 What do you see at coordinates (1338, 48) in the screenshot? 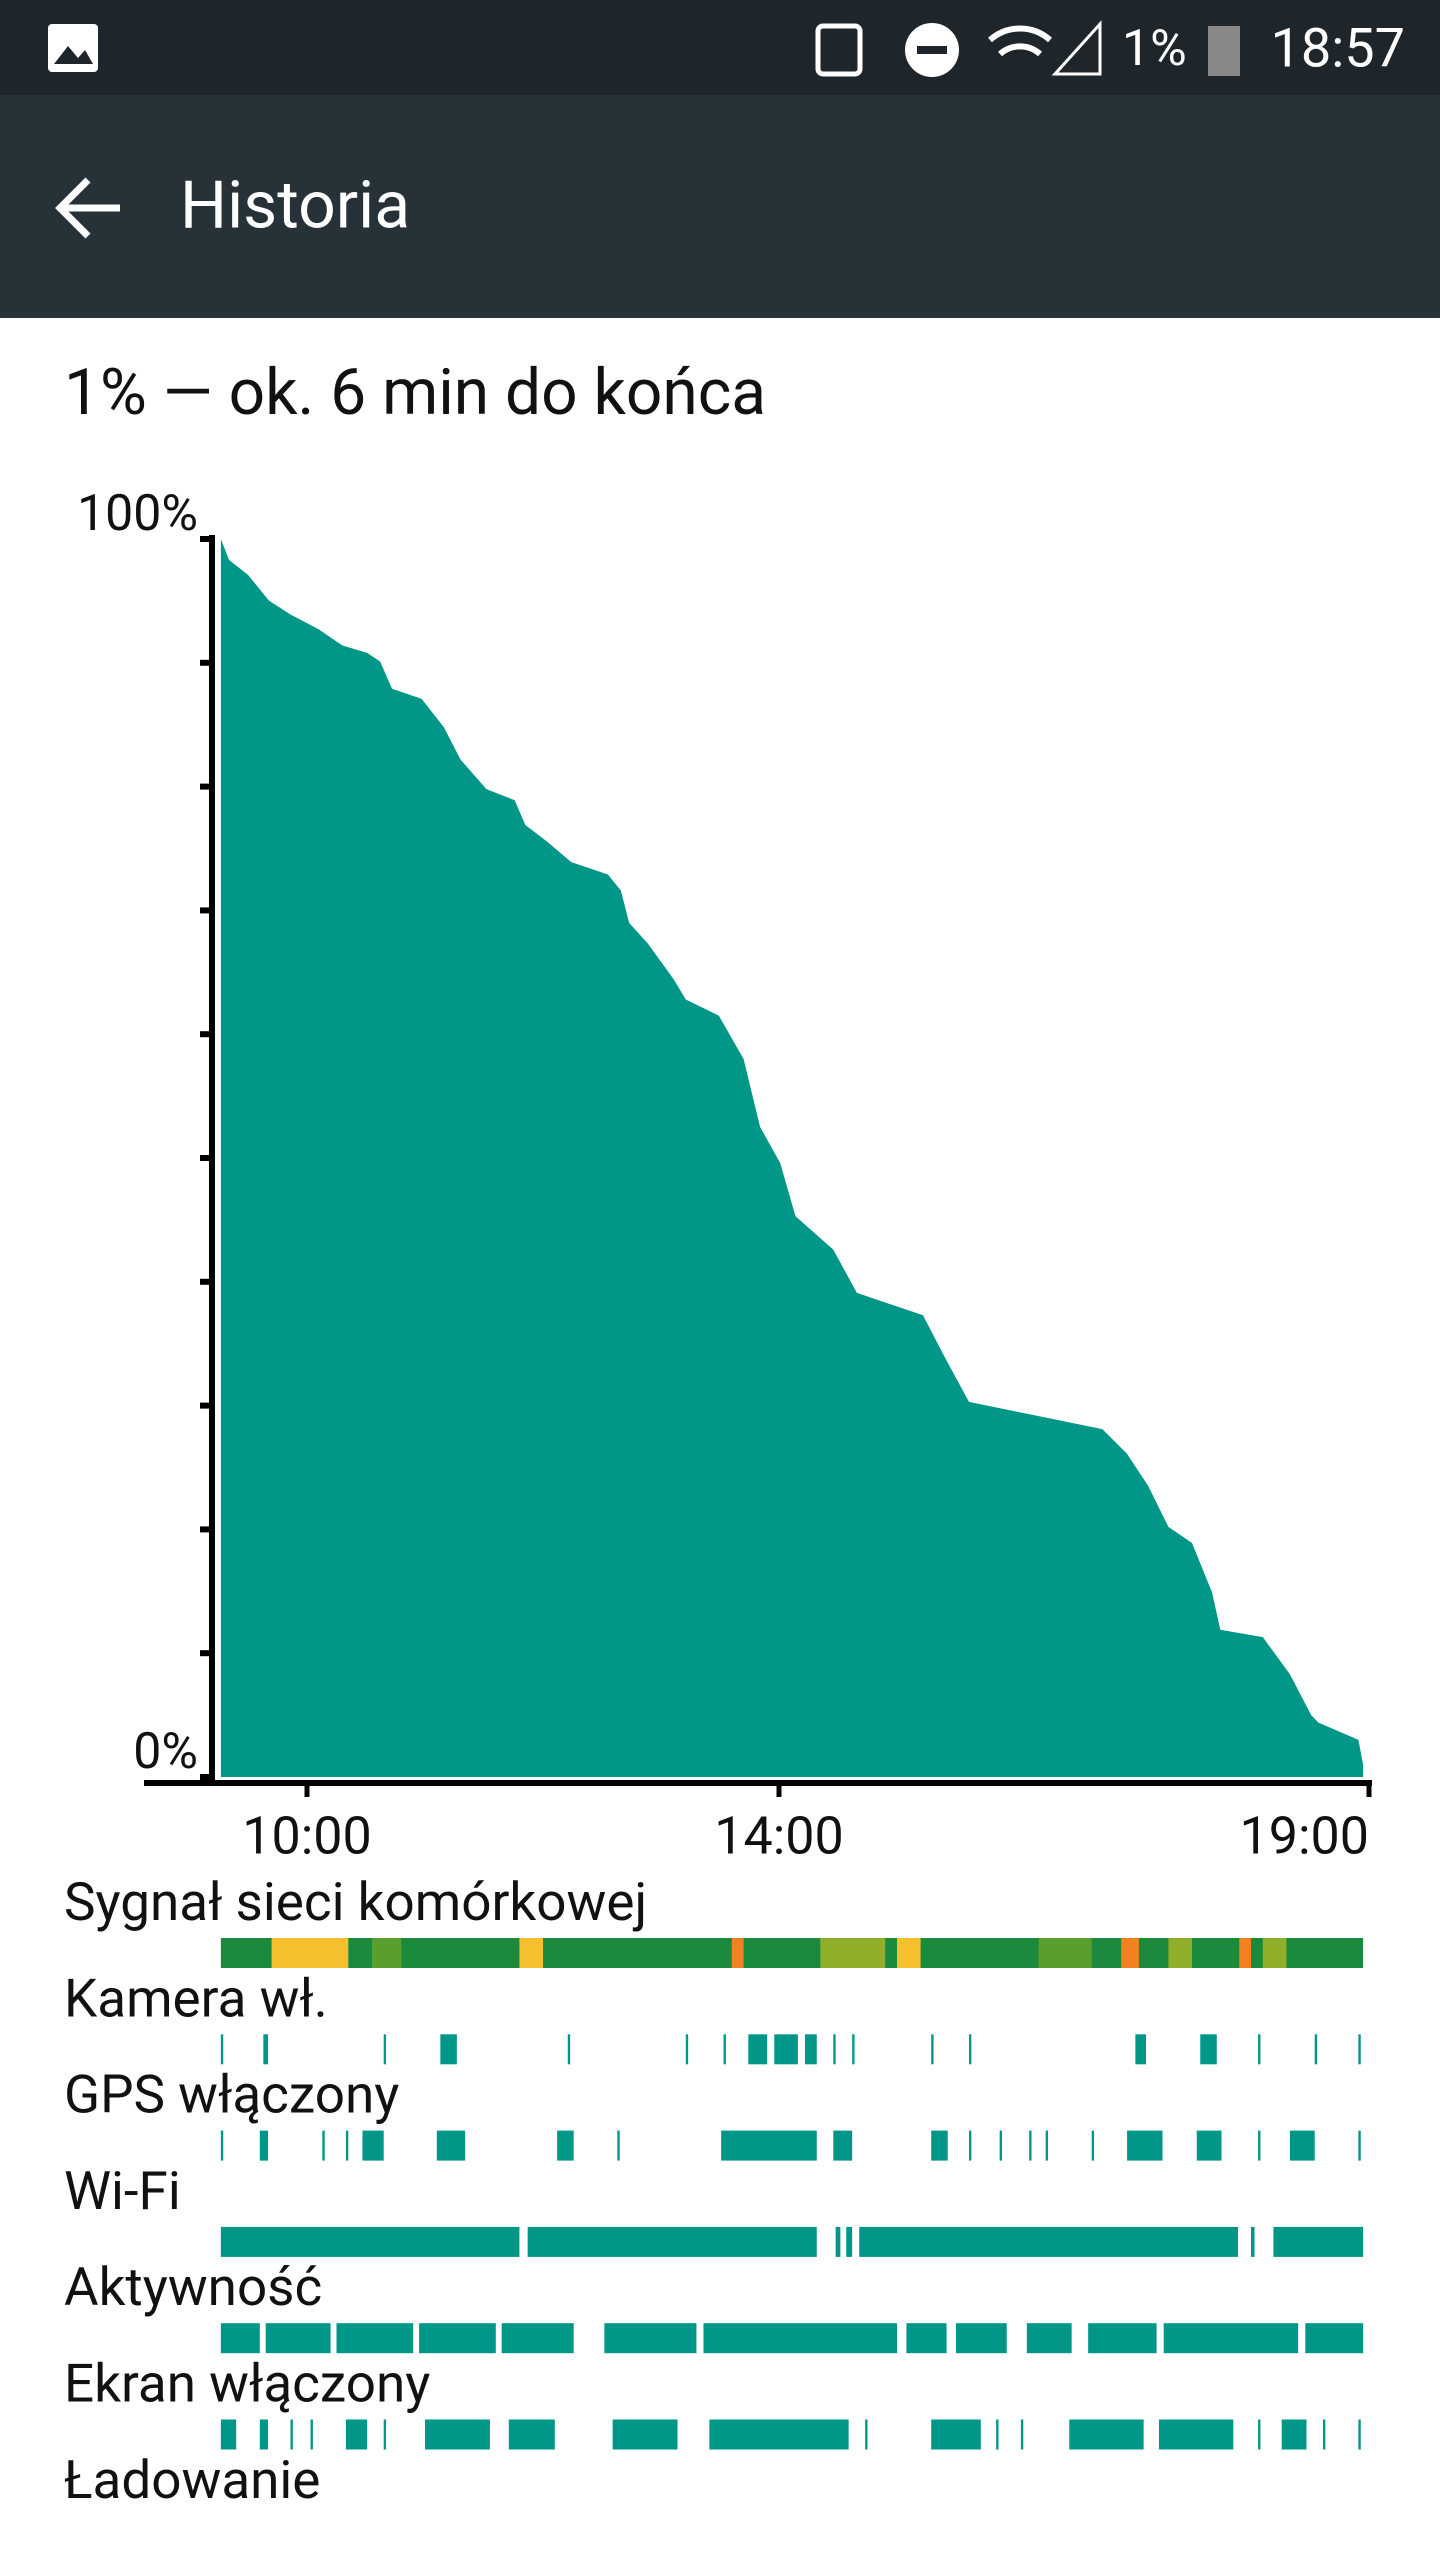
I see `clock: 18:57` at bounding box center [1338, 48].